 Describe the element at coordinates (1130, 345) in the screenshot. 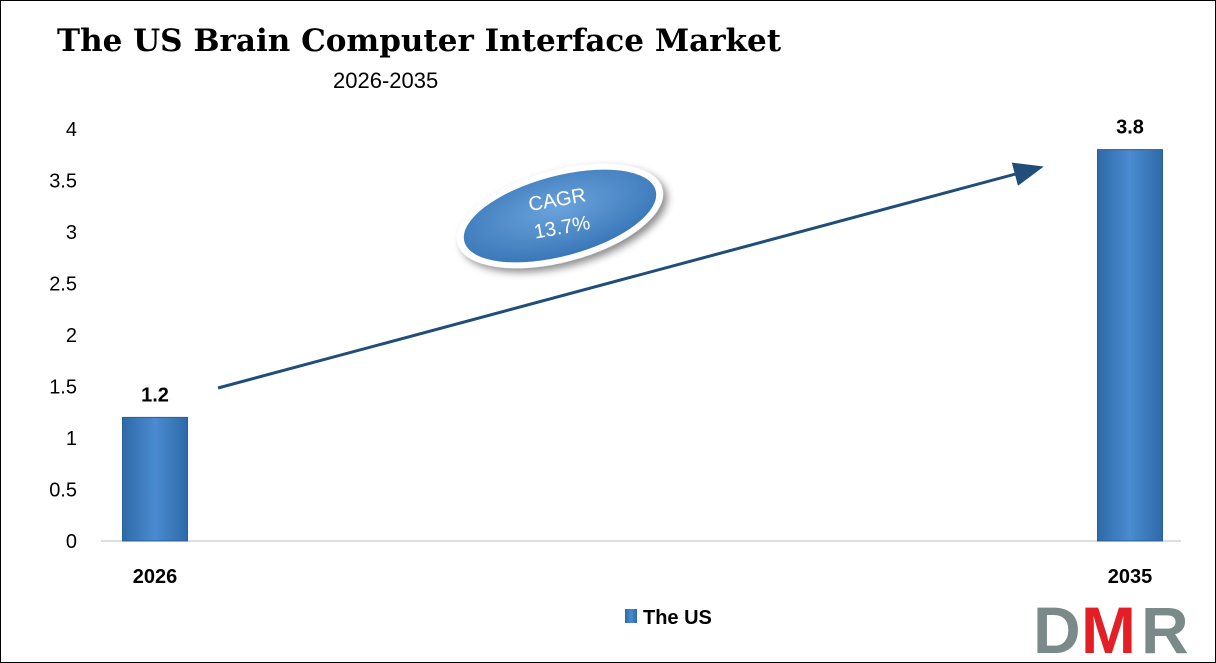

I see `bar-2035` at that location.